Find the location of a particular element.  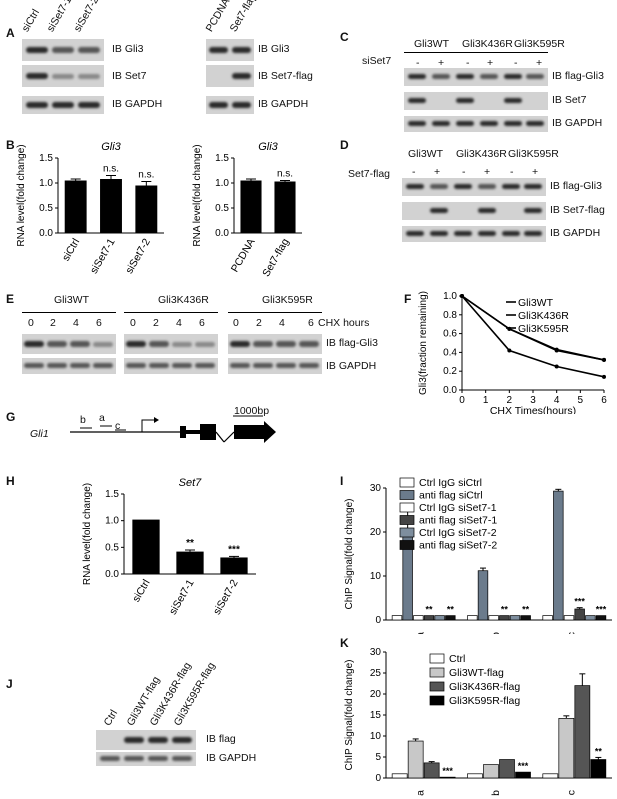

blot-label: IB flag is located at coordinates (221, 739).